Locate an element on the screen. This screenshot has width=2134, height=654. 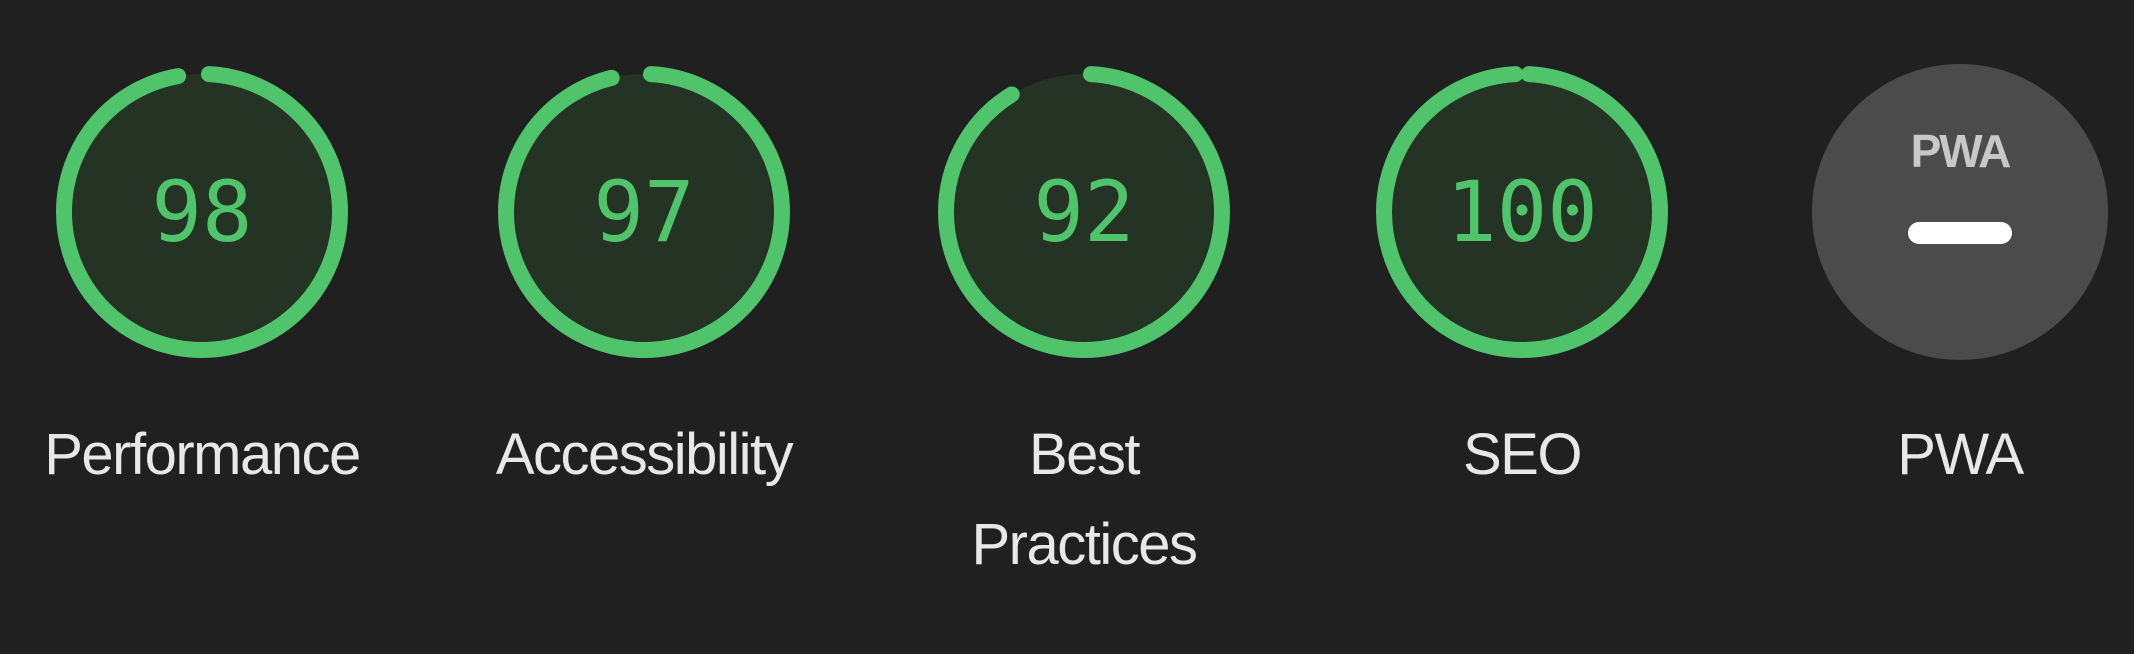
gauge-ring-accessibility is located at coordinates (644, 212).